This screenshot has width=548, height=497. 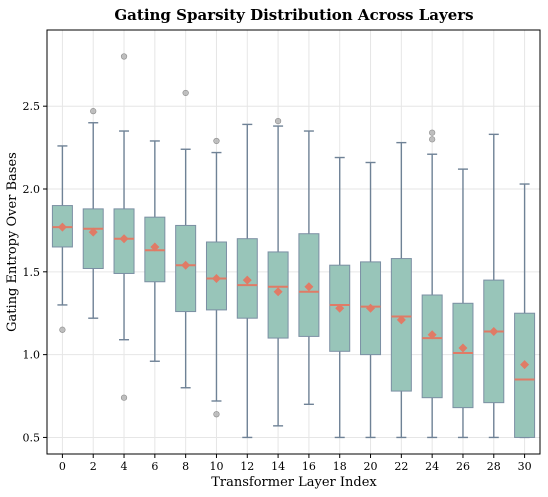 What do you see at coordinates (340, 466) in the screenshot?
I see `x-tick-label: 18` at bounding box center [340, 466].